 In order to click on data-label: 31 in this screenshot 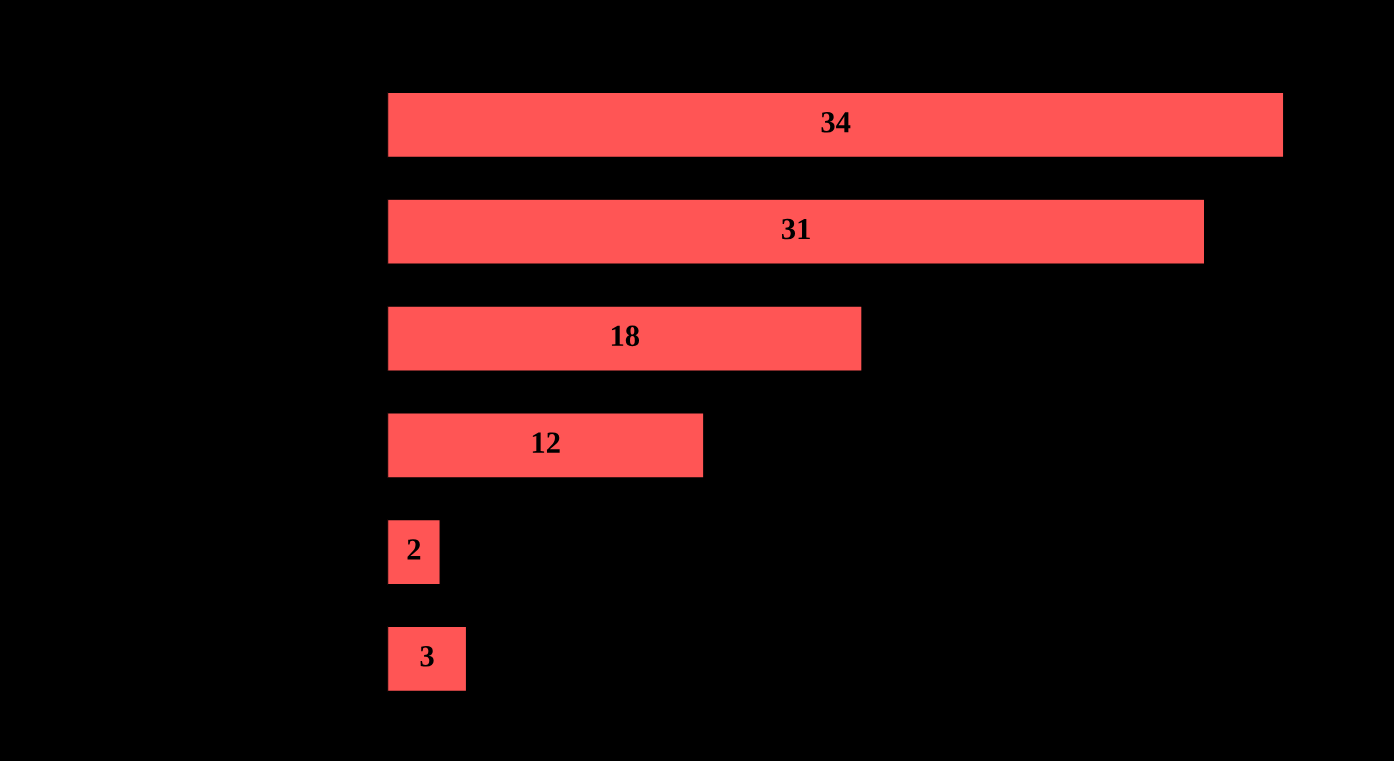, I will do `click(795, 229)`.